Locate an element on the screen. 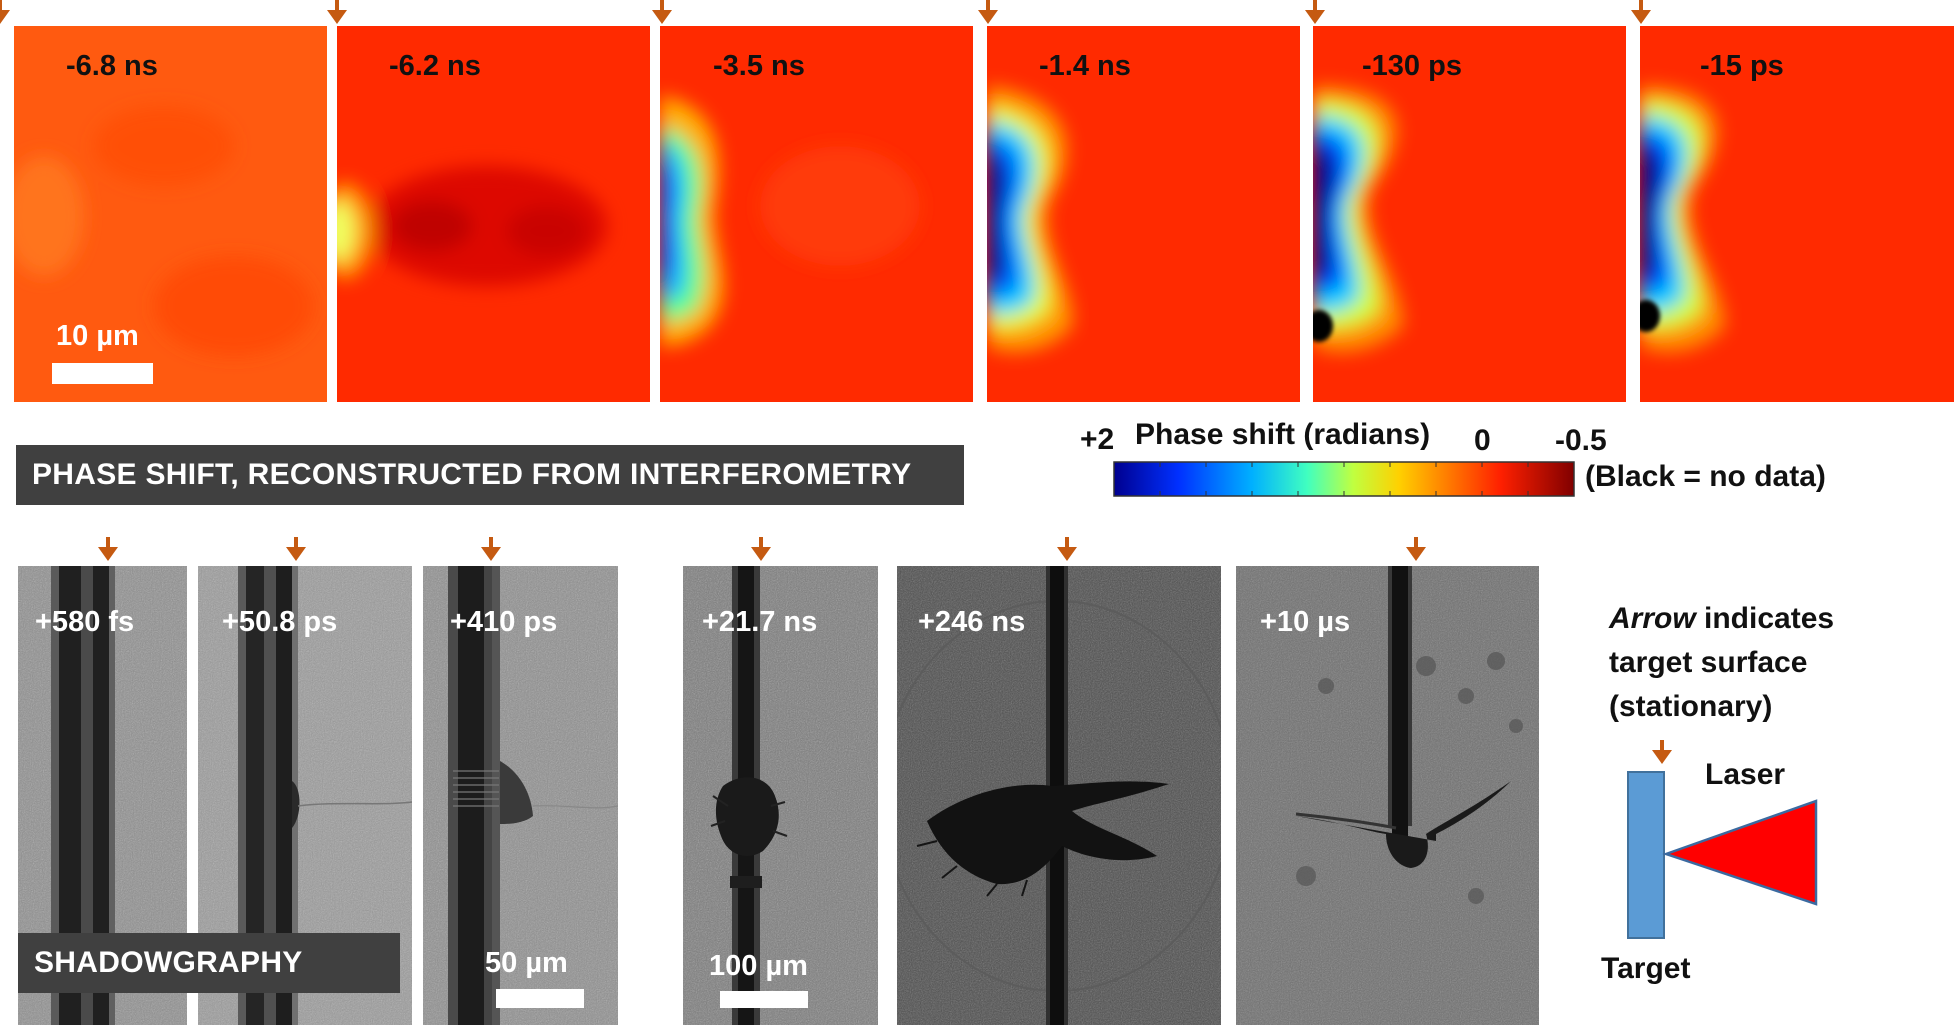  phase-frame-time: -6.8 ns is located at coordinates (112, 66).